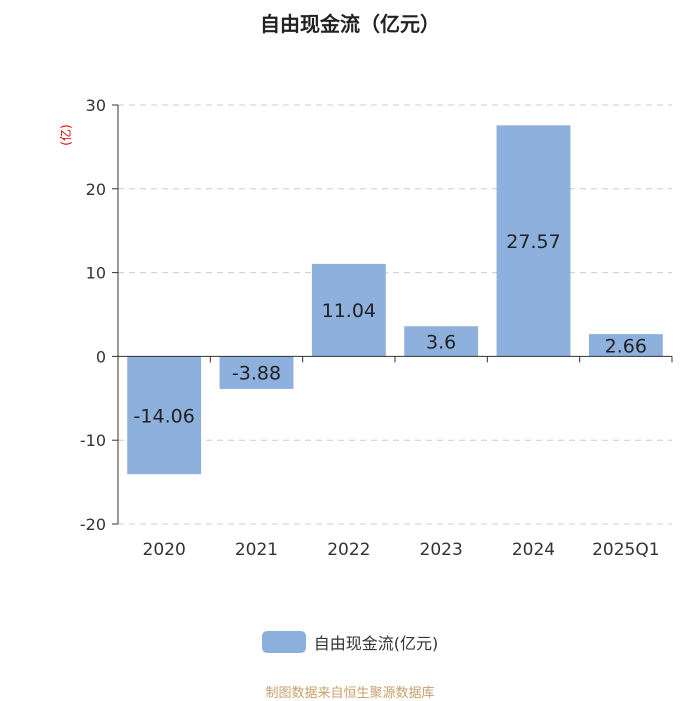 This screenshot has height=701, width=700. What do you see at coordinates (164, 550) in the screenshot?
I see `x-tick-label: 2020` at bounding box center [164, 550].